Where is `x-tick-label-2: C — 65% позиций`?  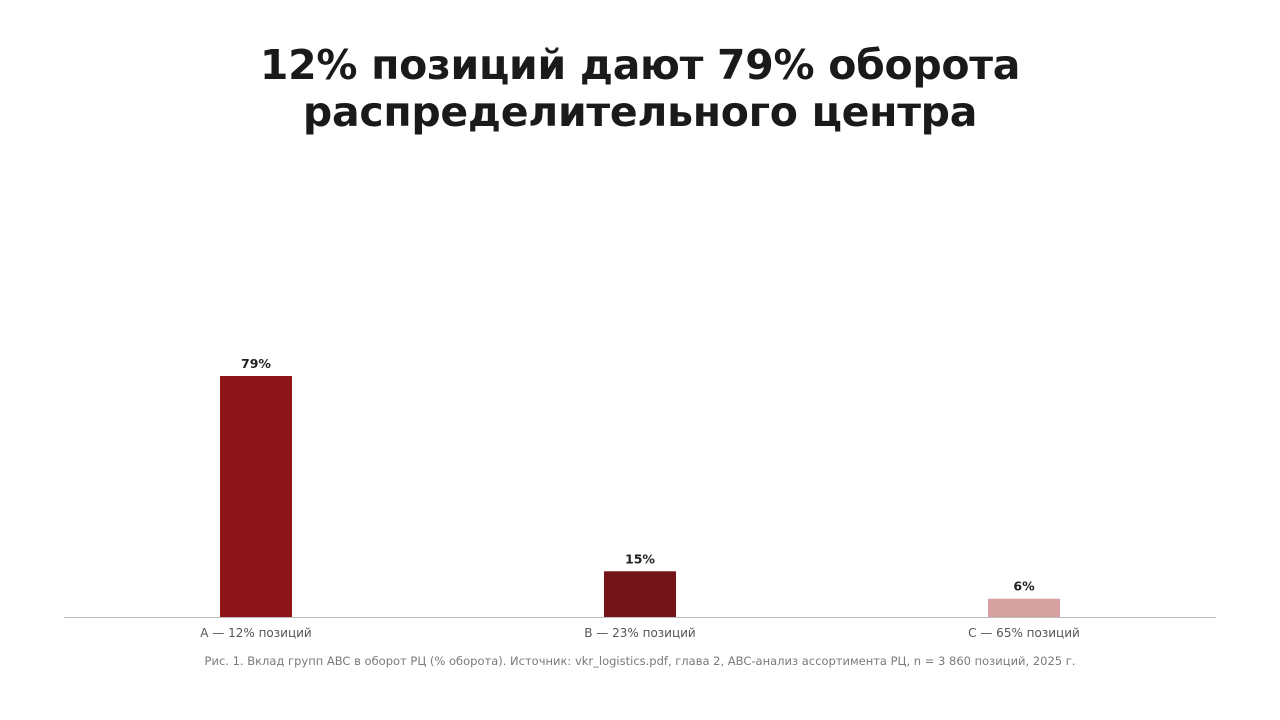 x-tick-label-2: C — 65% позиций is located at coordinates (1024, 633).